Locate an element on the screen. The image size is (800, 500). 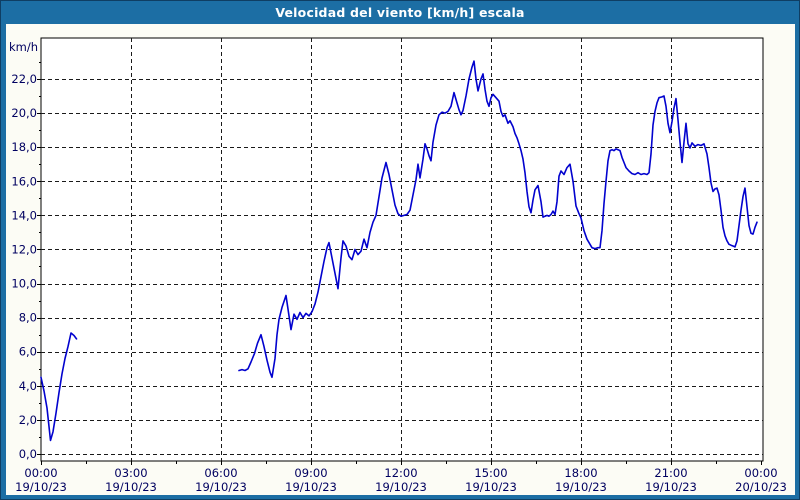
x-tick-time-label: 06:00 is located at coordinates (220, 473).